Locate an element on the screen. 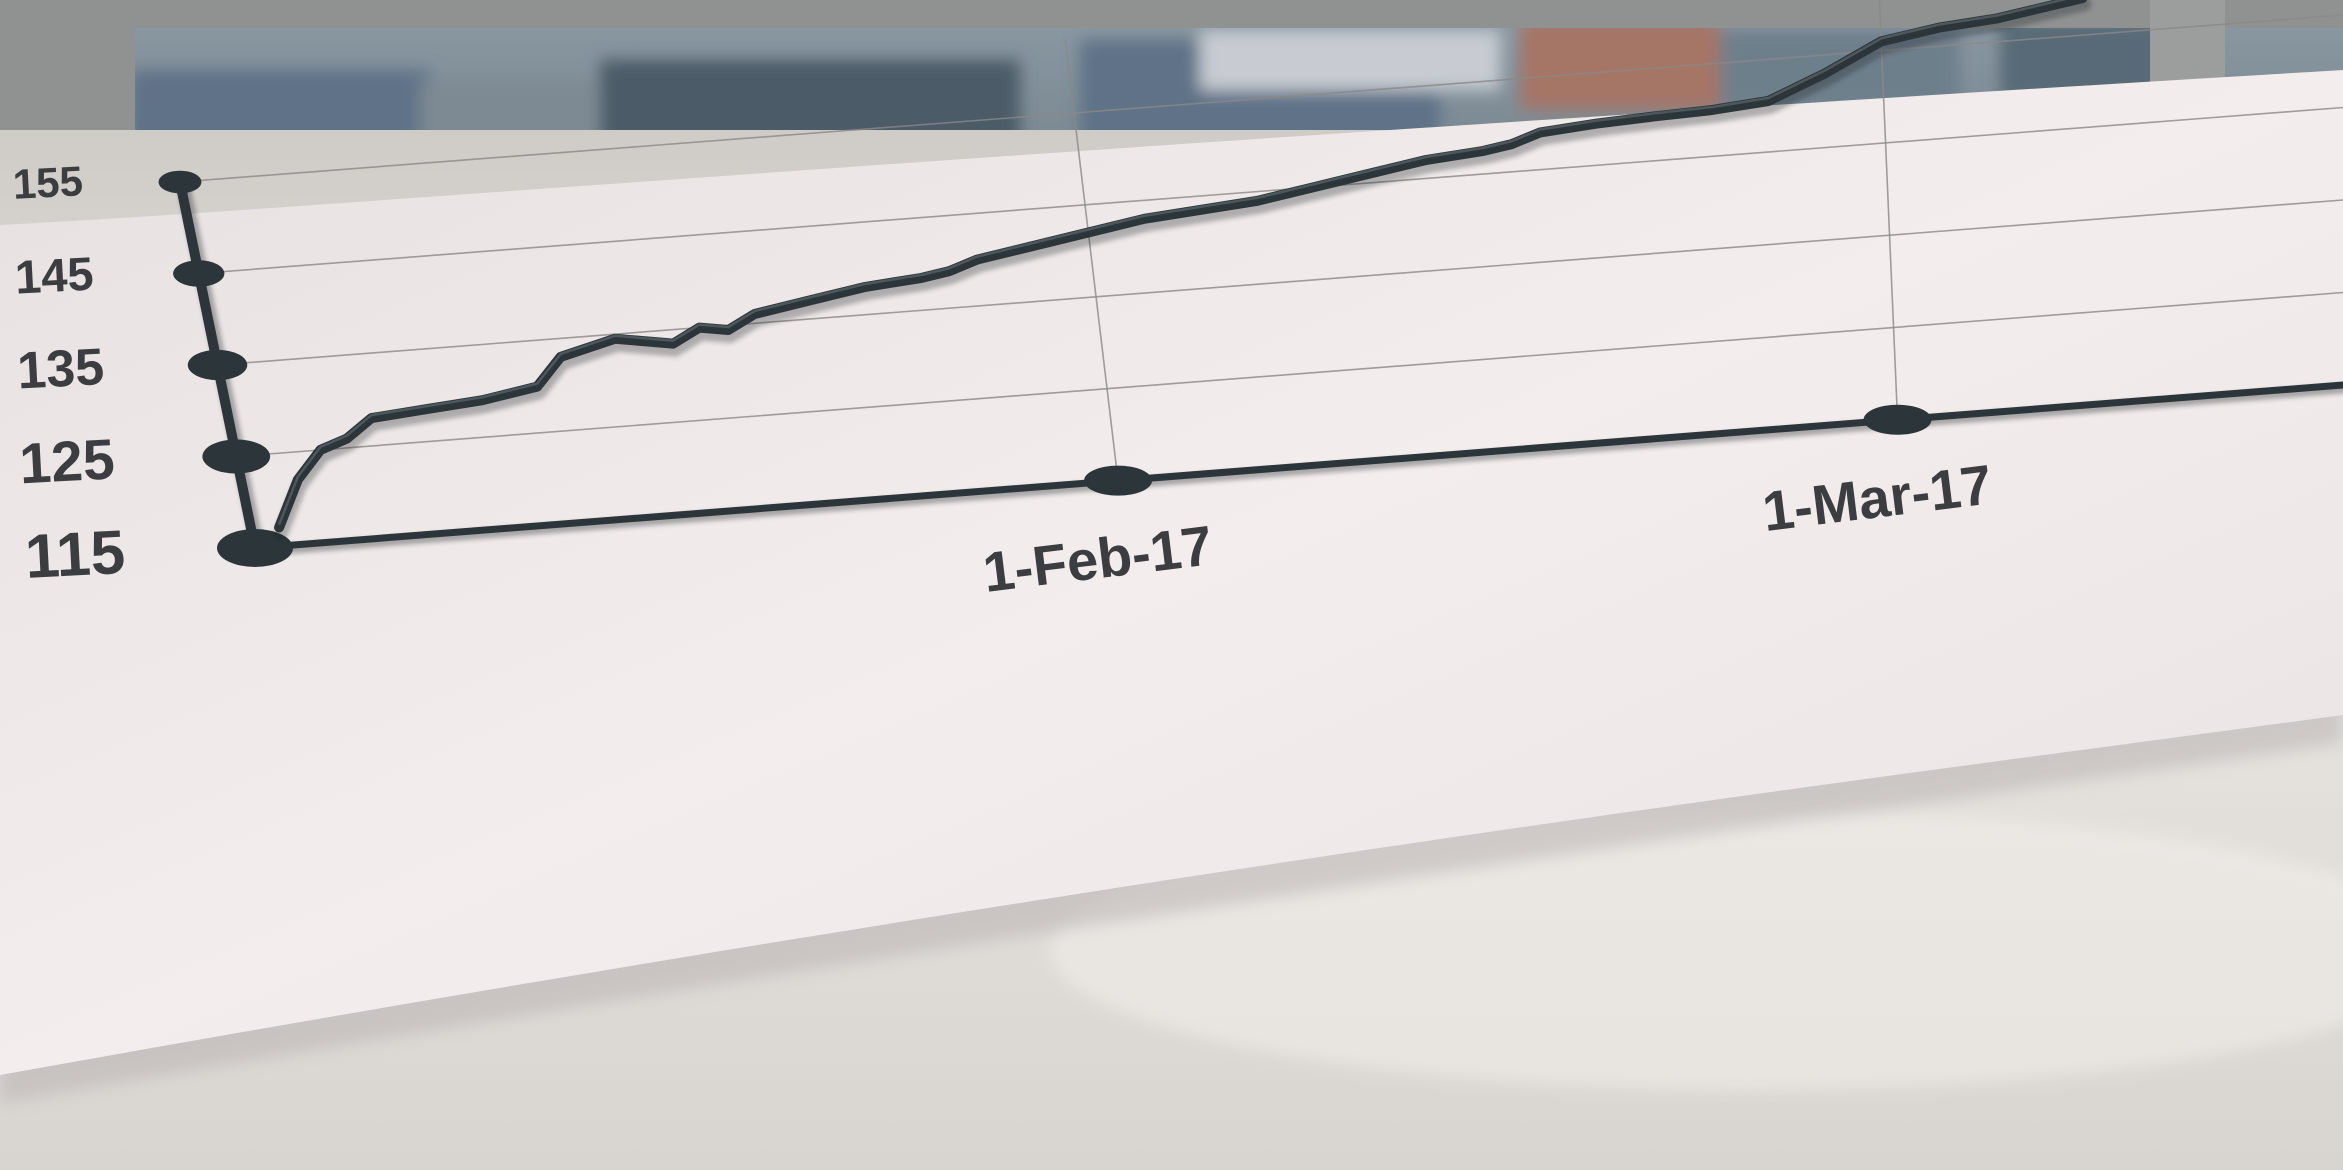 This screenshot has width=2343, height=1170. y-tick-label: 135 is located at coordinates (61, 369).